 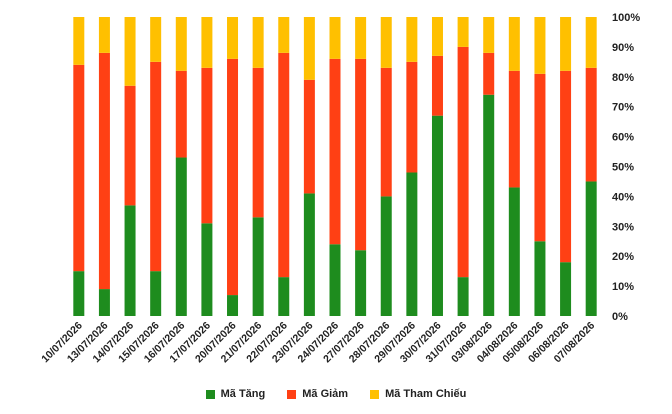 I want to click on y-tick-label: 30%, so click(x=623, y=227).